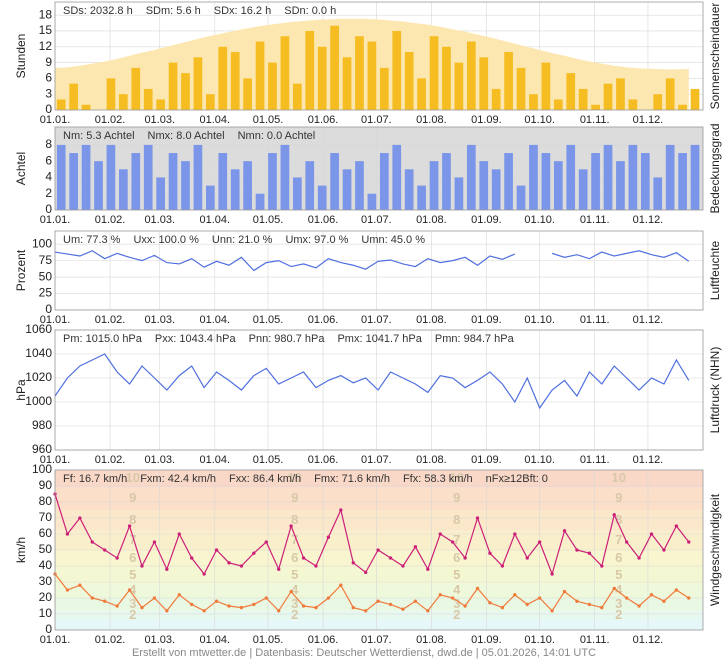  Describe the element at coordinates (132, 519) in the screenshot. I see `beaufort-label: 8` at that location.